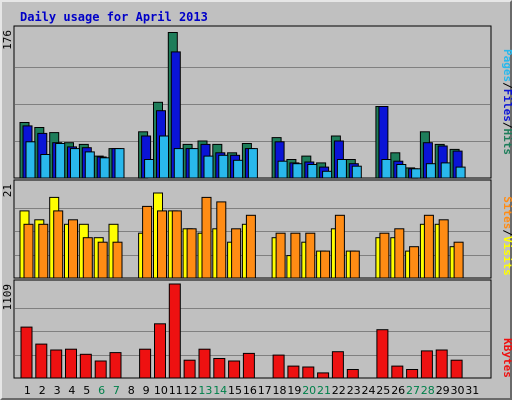 The width and height of the screenshot is (512, 400). What do you see at coordinates (324, 390) in the screenshot?
I see `x-tick-label: 21` at bounding box center [324, 390].